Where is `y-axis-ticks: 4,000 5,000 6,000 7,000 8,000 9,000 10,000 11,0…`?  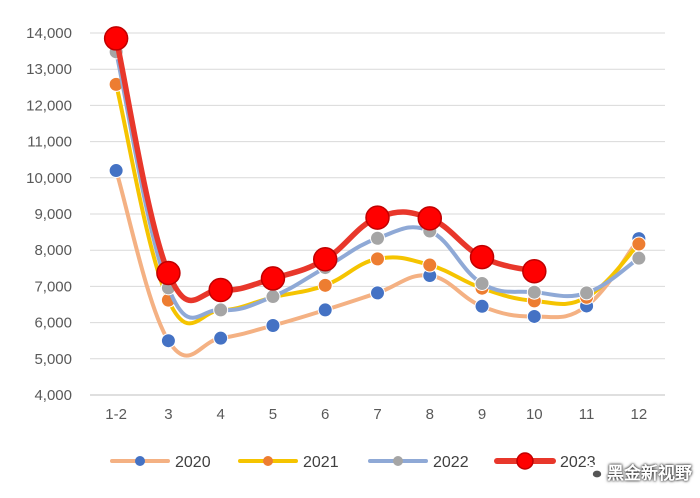 y-axis-ticks: 4,000 5,000 6,000 7,000 8,000 9,000 10,000 11,0… is located at coordinates (49, 214).